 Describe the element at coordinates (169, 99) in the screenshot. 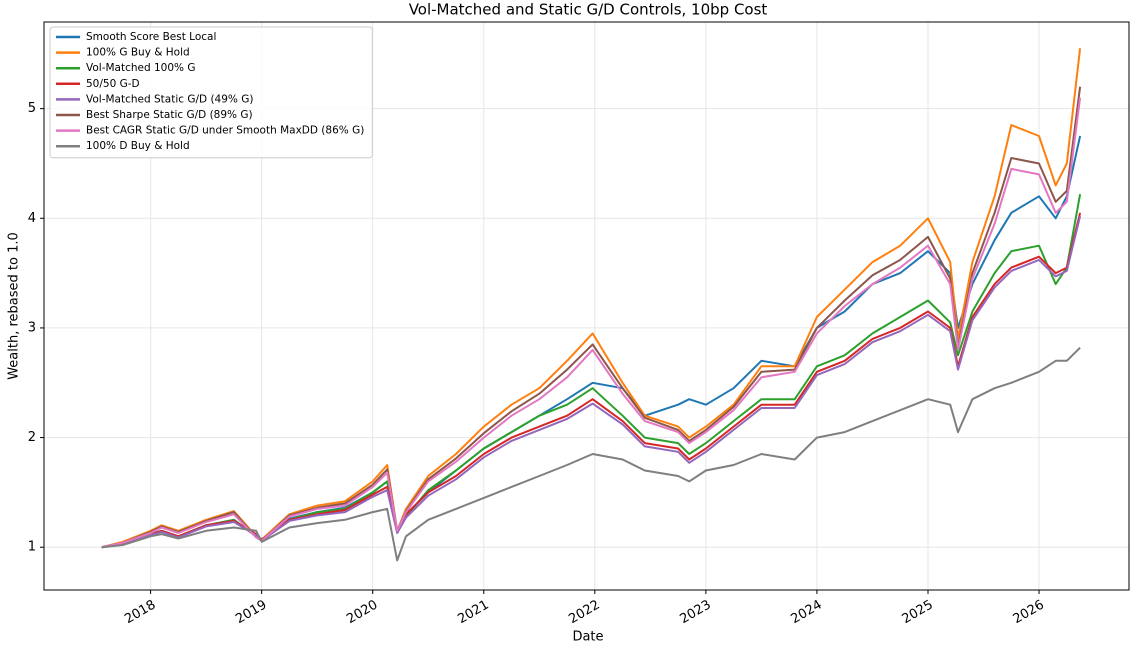

I see `legend-label: Vol-Matched Static G/D (49% G)` at that location.